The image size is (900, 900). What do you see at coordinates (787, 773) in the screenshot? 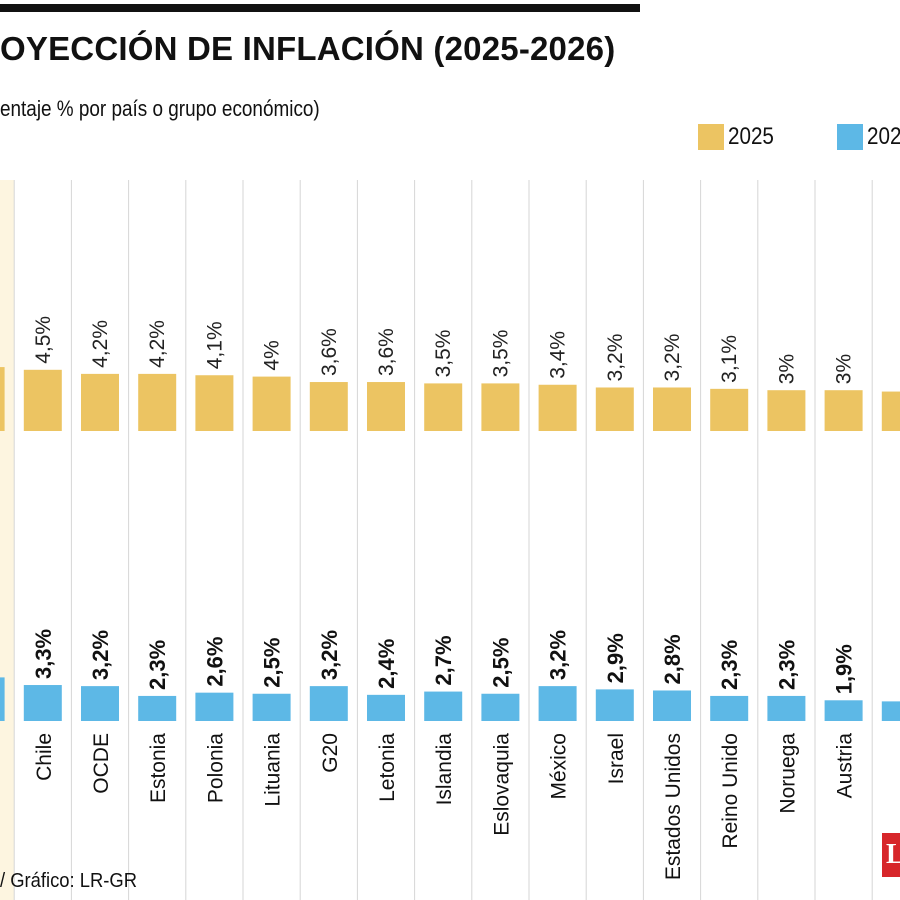
I see `category-label-noruega: Noruega` at bounding box center [787, 773].